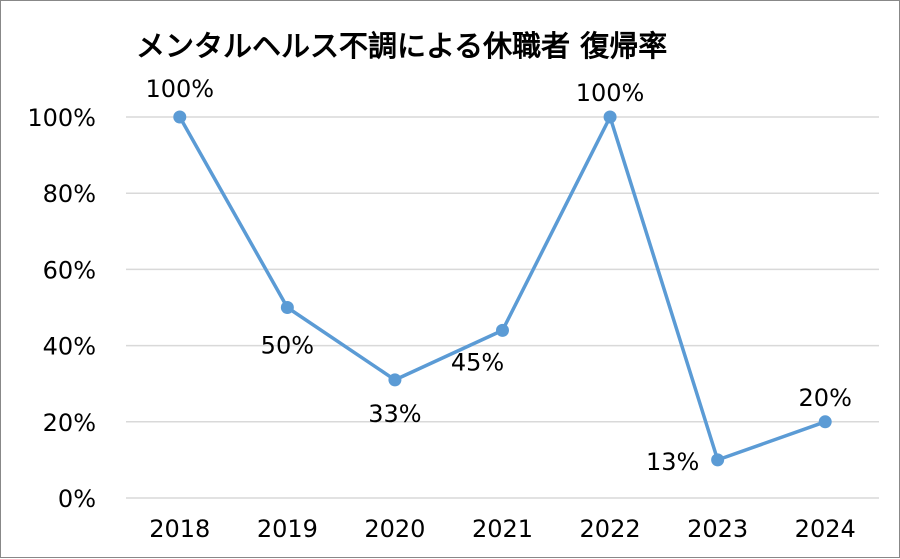 The image size is (900, 559). I want to click on x-tick-label: 2024, so click(825, 529).